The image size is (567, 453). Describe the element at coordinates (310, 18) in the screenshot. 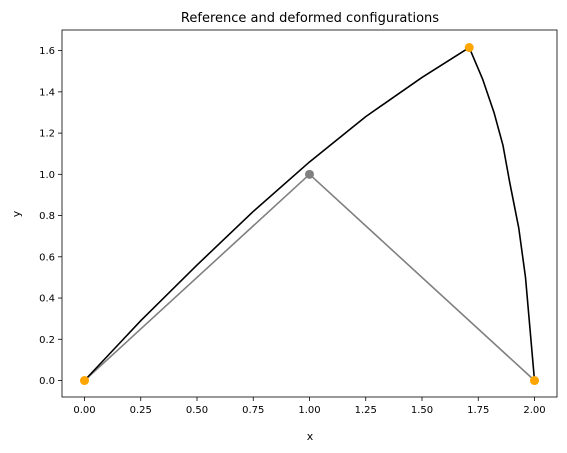

I see `chart-title: Reference and deformed configurations` at that location.